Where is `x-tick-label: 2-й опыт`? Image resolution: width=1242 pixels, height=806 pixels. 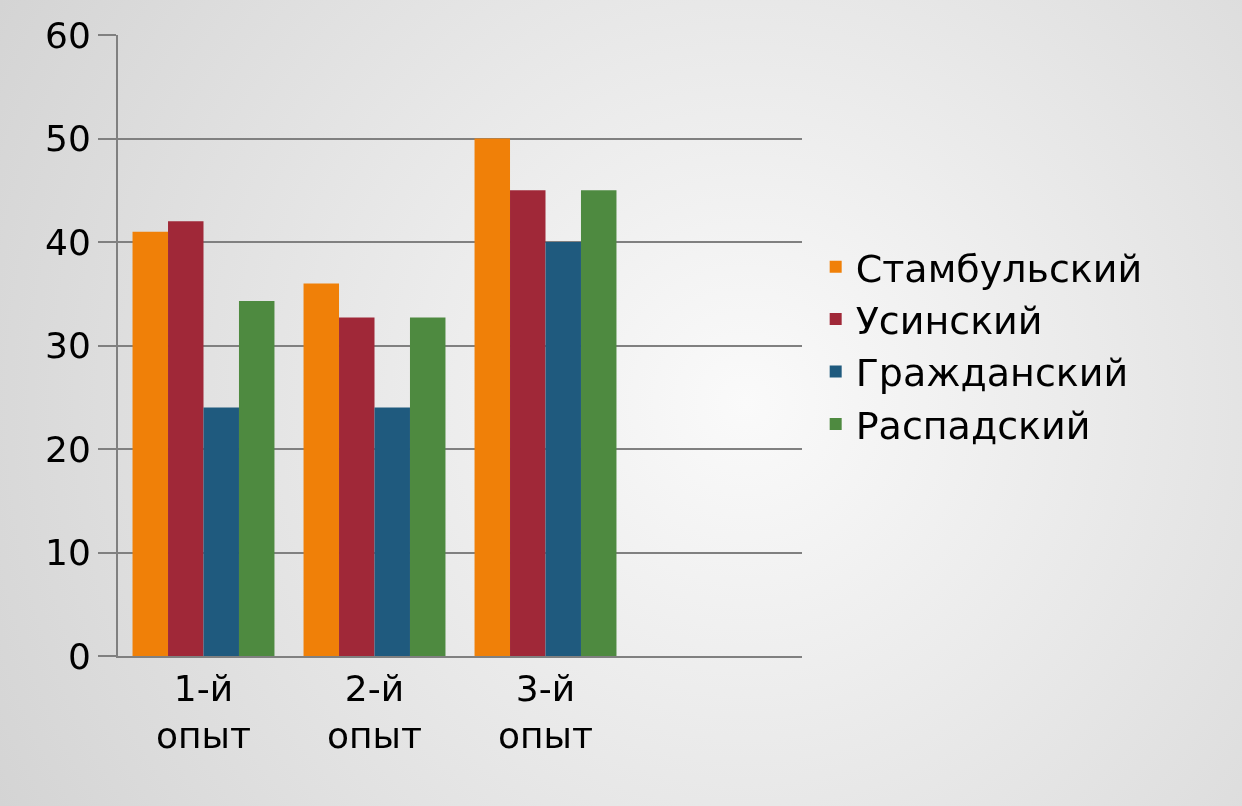
x-tick-label: 2-й опыт is located at coordinates (374, 712).